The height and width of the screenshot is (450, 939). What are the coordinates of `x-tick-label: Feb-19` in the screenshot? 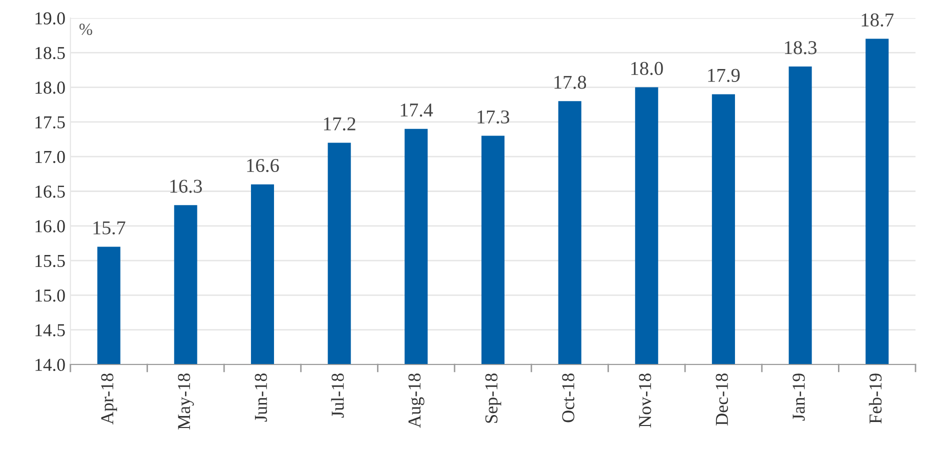 It's located at (875, 399).